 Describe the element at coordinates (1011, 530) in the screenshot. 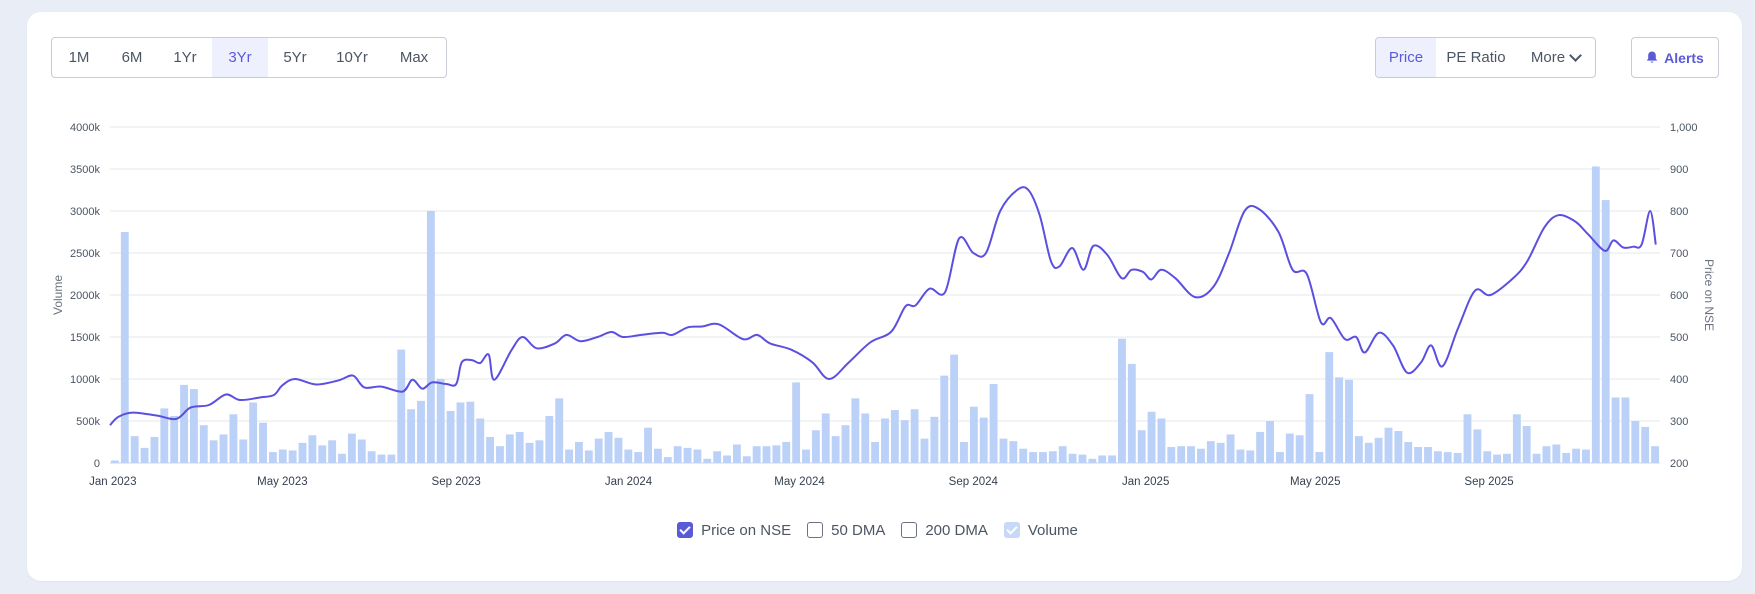

I see `legend-checkbox-volume` at that location.